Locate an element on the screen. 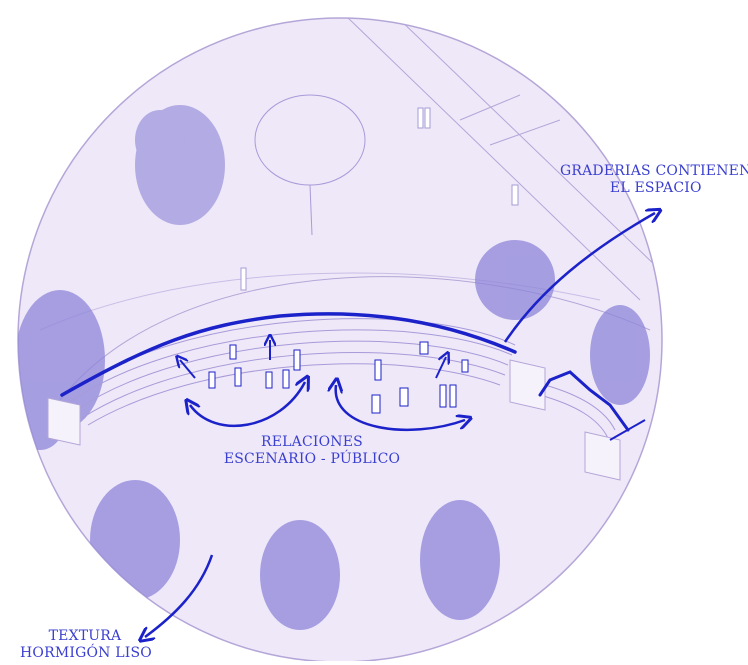  graderias-arrow is located at coordinates (579, 278).